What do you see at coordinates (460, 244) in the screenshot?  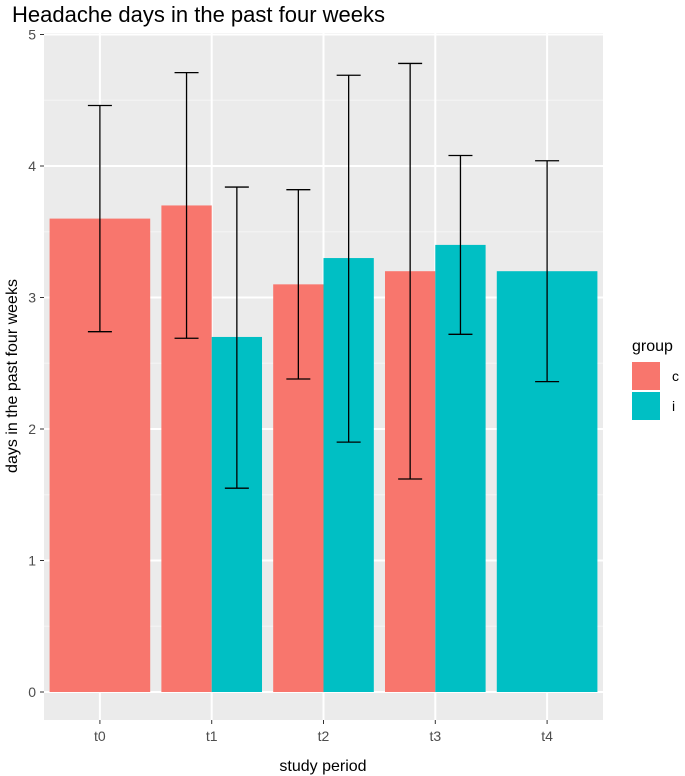 I see `error-bar-i-t3` at bounding box center [460, 244].